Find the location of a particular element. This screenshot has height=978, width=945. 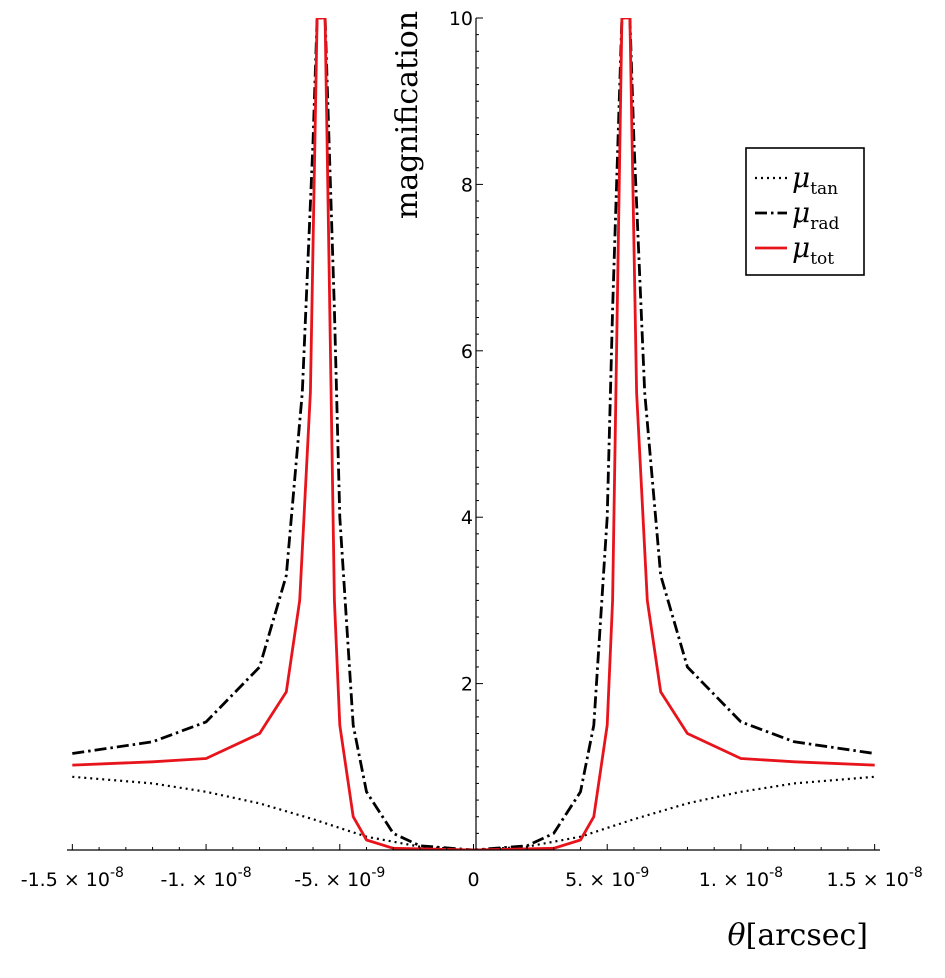

x-axis-title: θ[arcsec] is located at coordinates (798, 935).